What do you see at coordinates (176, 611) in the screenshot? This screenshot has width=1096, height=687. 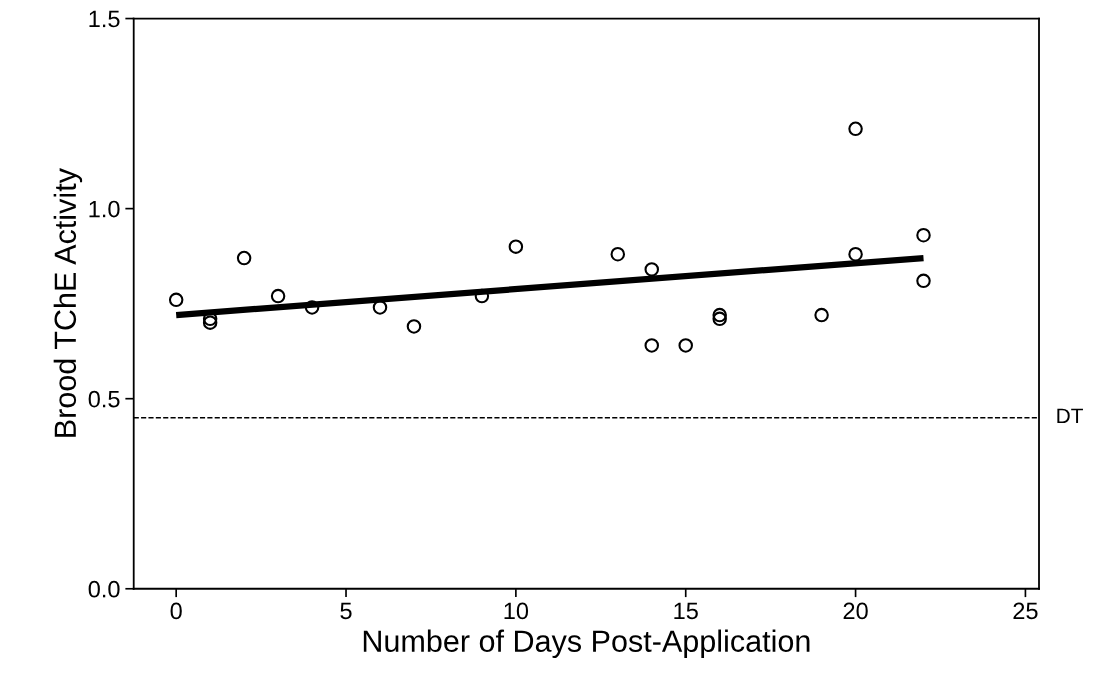 I see `x-tick-label: 0` at bounding box center [176, 611].